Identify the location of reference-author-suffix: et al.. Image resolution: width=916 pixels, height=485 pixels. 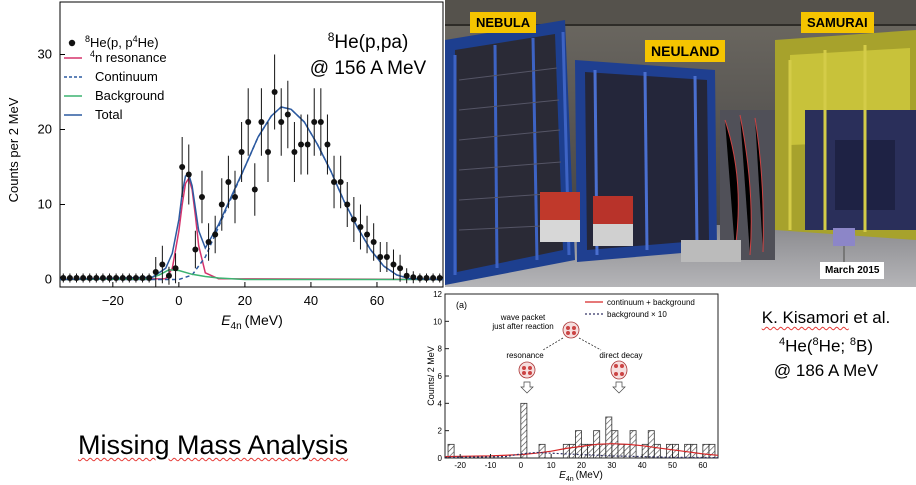
(869, 317).